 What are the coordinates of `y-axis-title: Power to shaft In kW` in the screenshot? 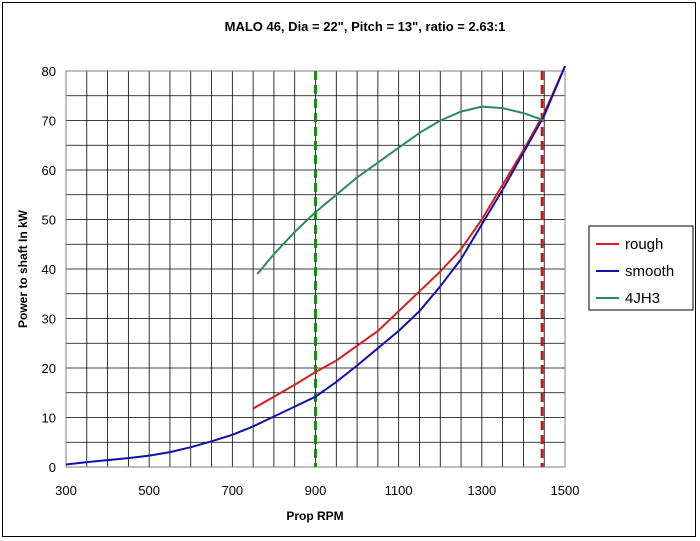 It's located at (23, 268).